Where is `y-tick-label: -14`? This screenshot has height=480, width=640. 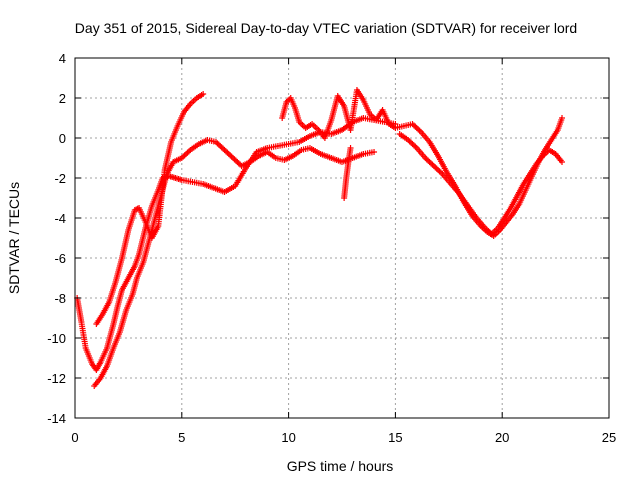 y-tick-label: -14 is located at coordinates (56, 418).